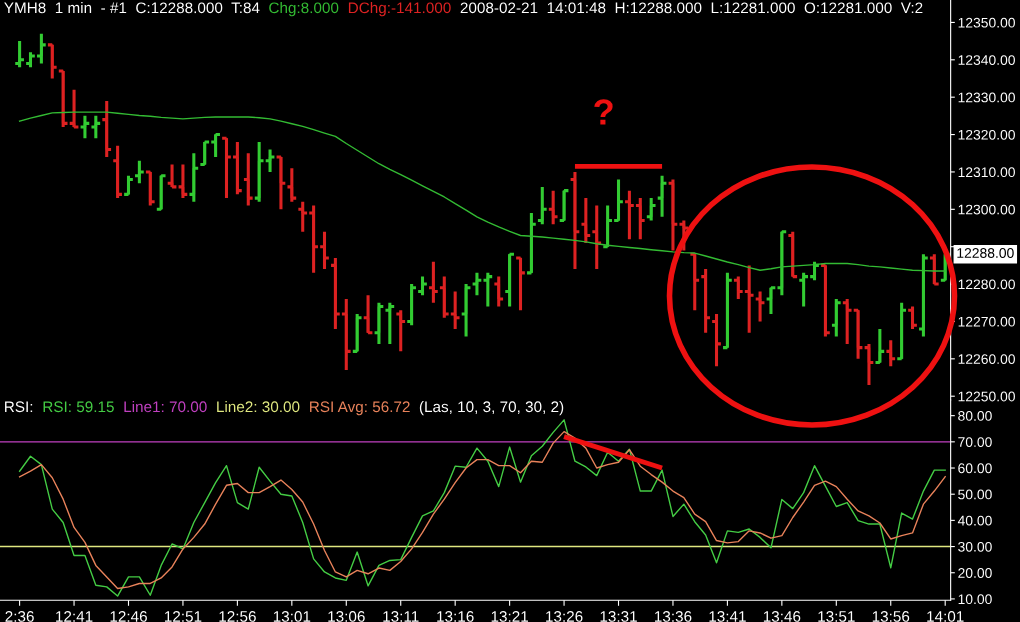 The image size is (1020, 622). What do you see at coordinates (401, 616) in the screenshot?
I see `x-tick-label: 13:11` at bounding box center [401, 616].